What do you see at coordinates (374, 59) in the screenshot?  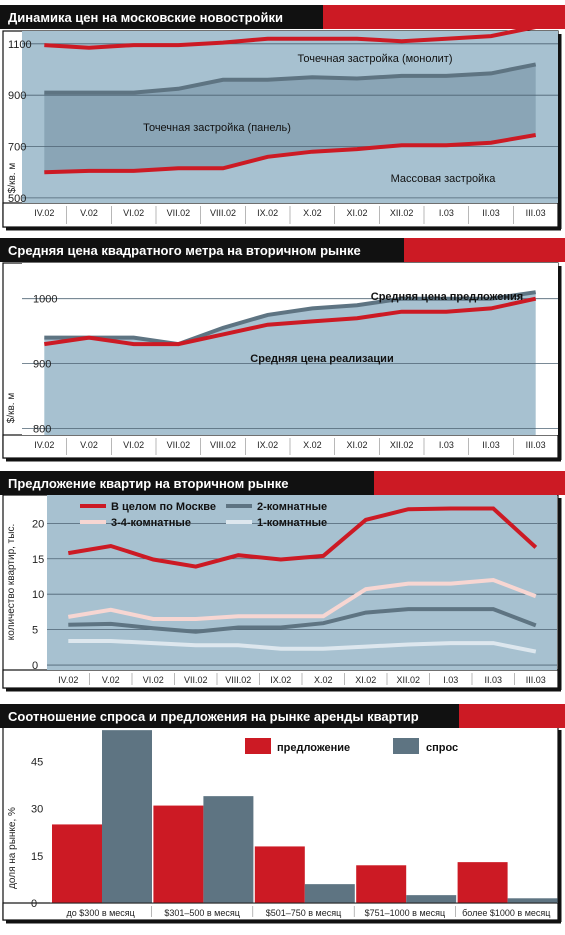 I see `series-label: Точечная застройка (монолит)` at bounding box center [374, 59].